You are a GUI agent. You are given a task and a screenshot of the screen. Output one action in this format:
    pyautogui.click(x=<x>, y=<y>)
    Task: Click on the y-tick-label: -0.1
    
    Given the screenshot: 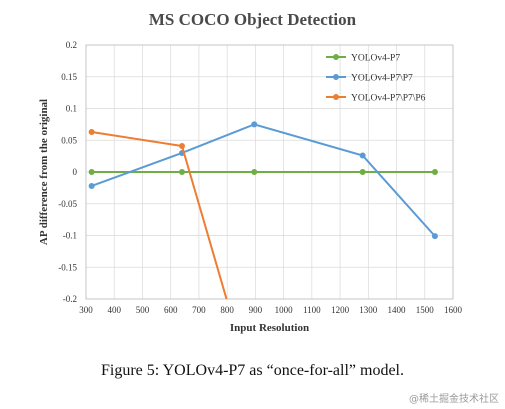 What is the action you would take?
    pyautogui.click(x=70, y=236)
    